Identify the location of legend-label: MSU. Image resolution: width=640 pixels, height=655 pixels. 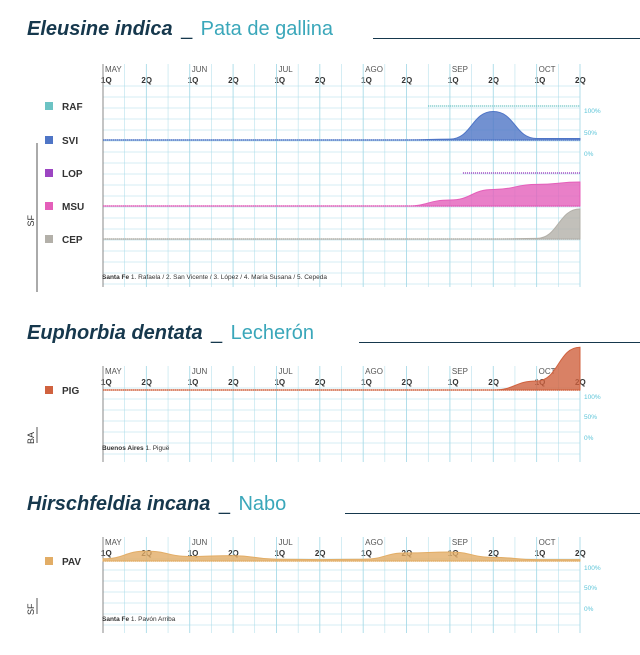
(73, 207).